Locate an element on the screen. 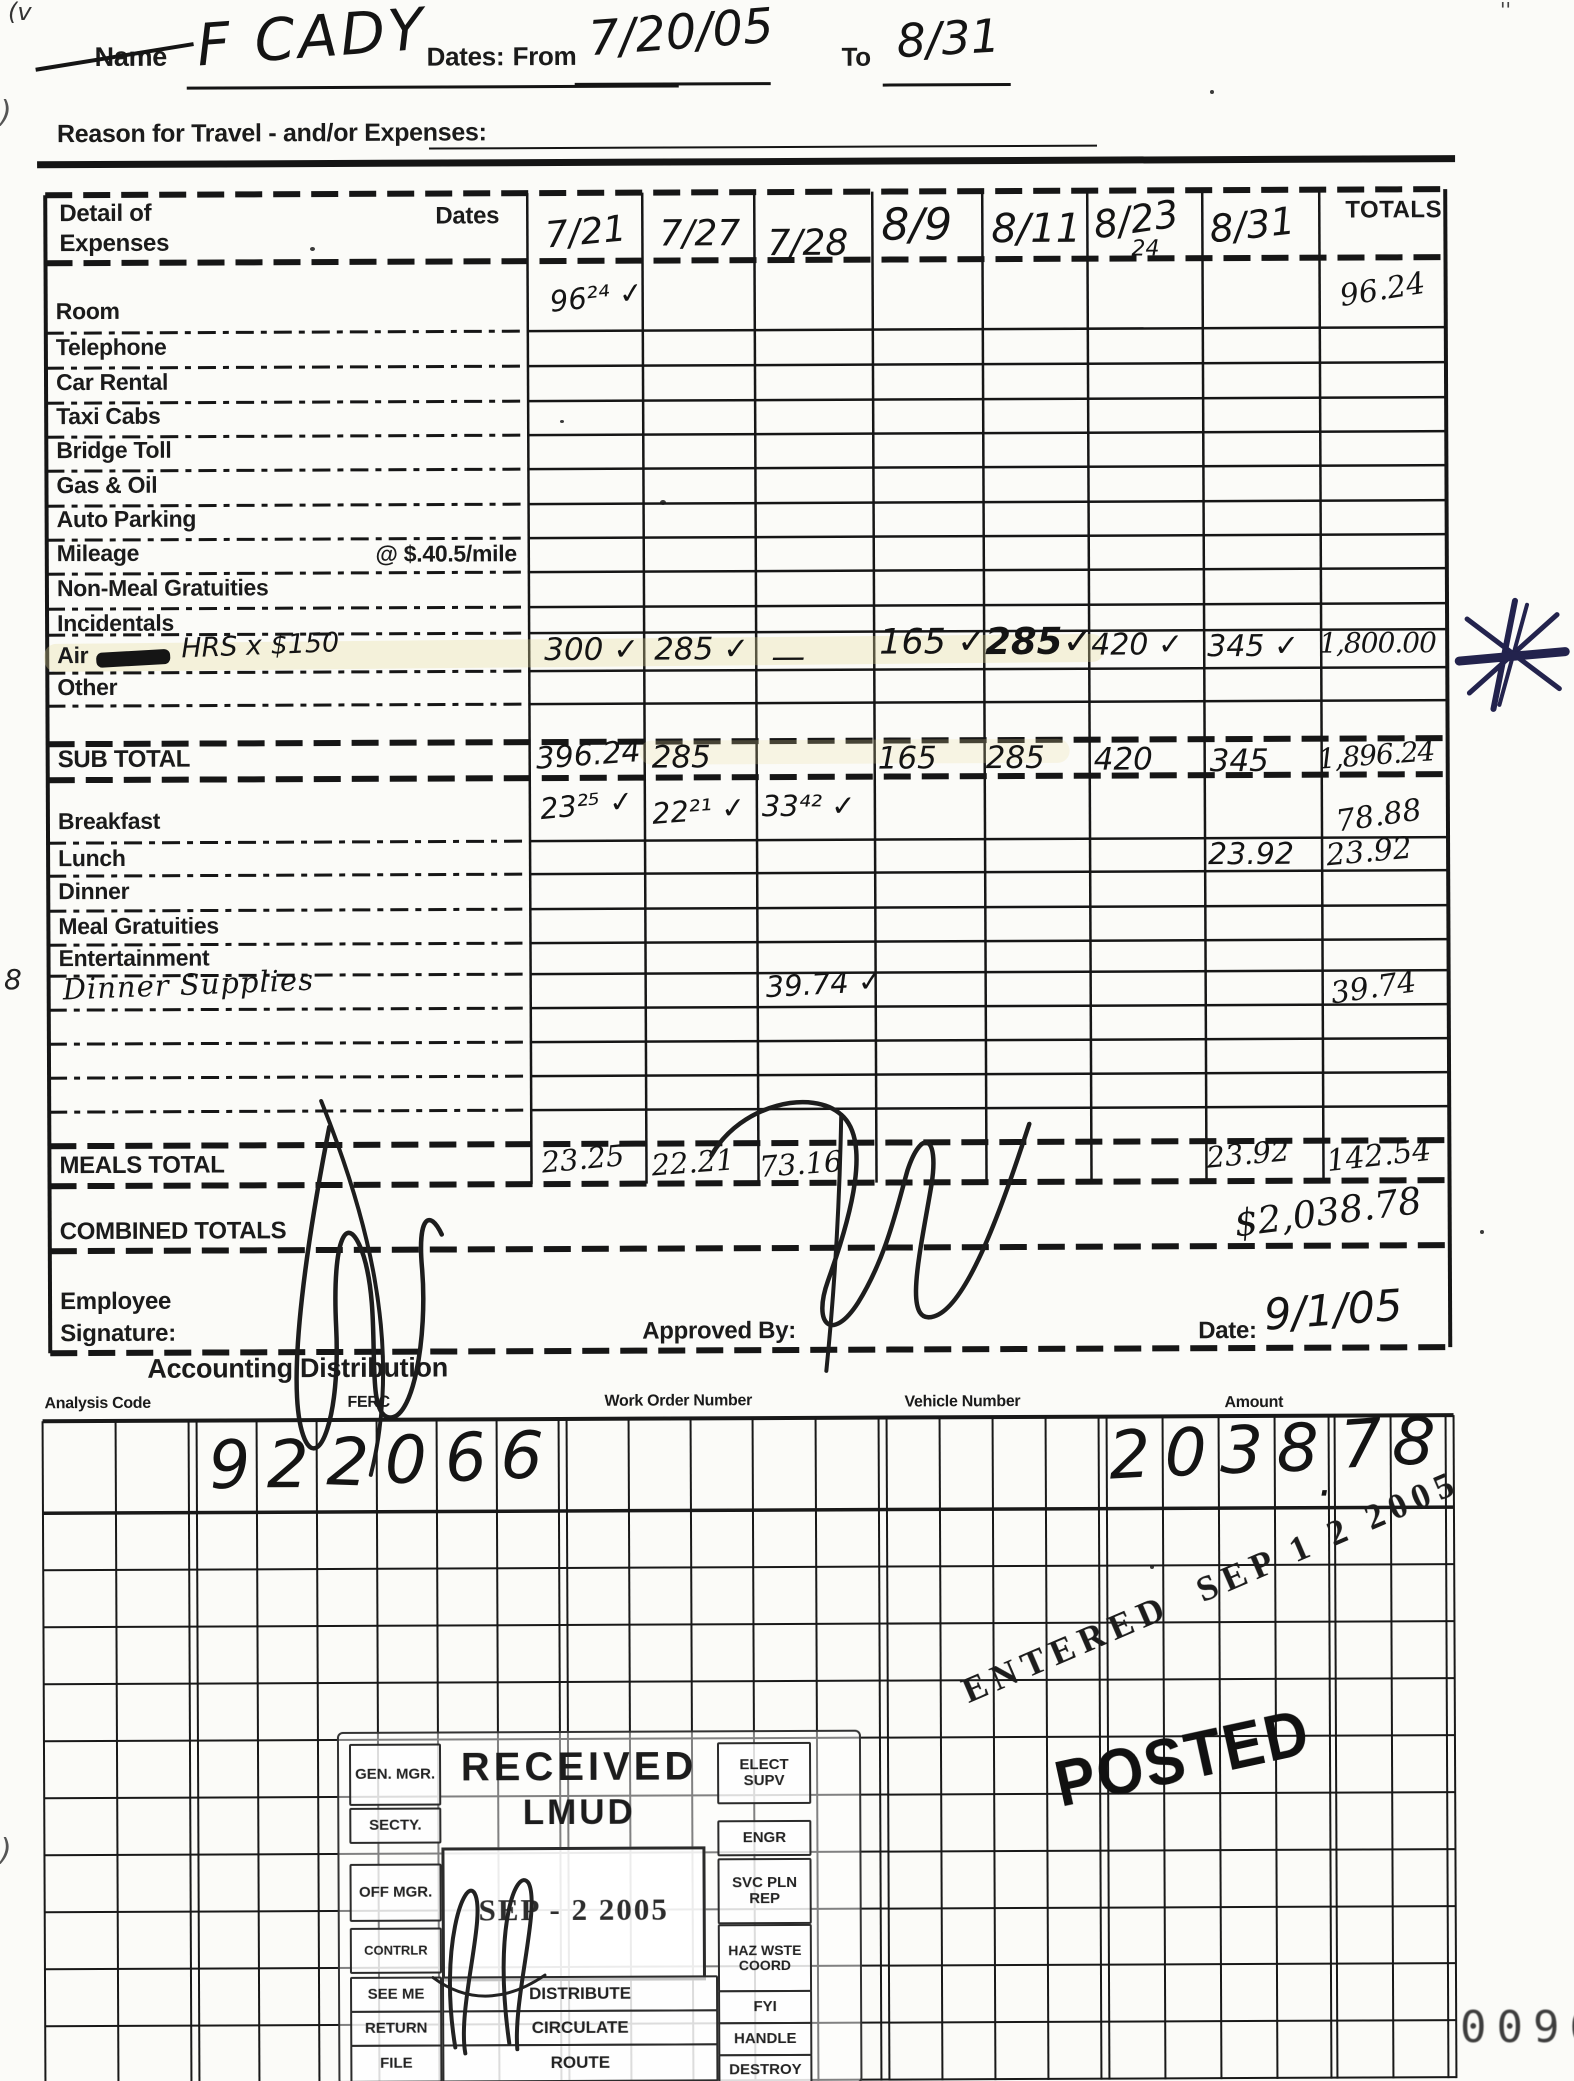  cell-value-handwriting: 22²¹ ✓ is located at coordinates (698, 810).